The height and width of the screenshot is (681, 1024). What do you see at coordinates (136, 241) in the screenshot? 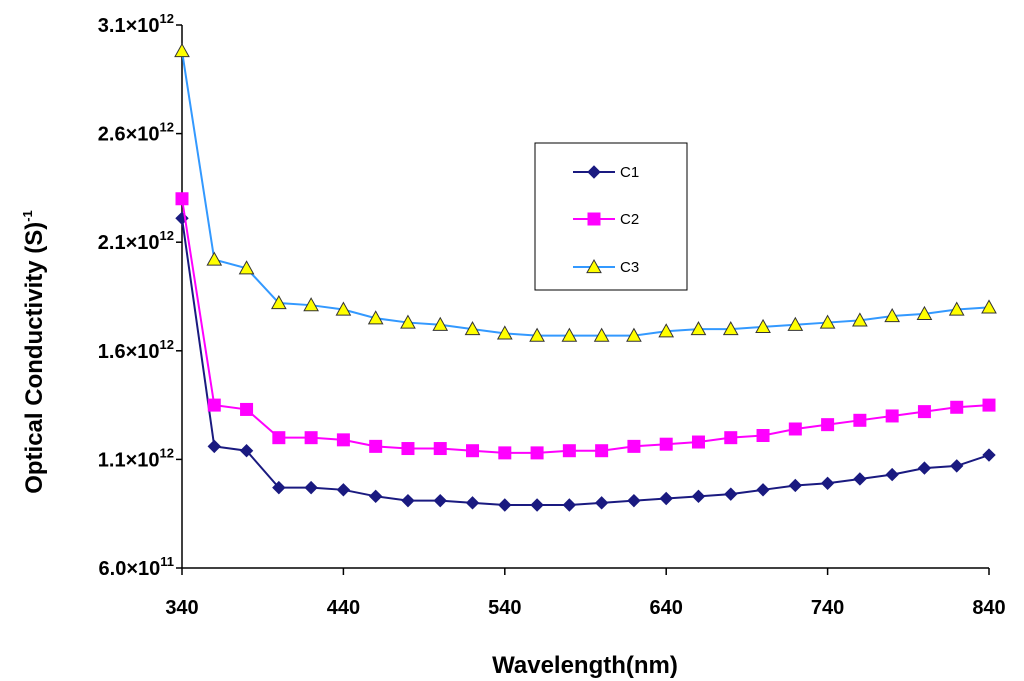
I see `y-tick-label: 2.1×10¹²` at bounding box center [136, 241].